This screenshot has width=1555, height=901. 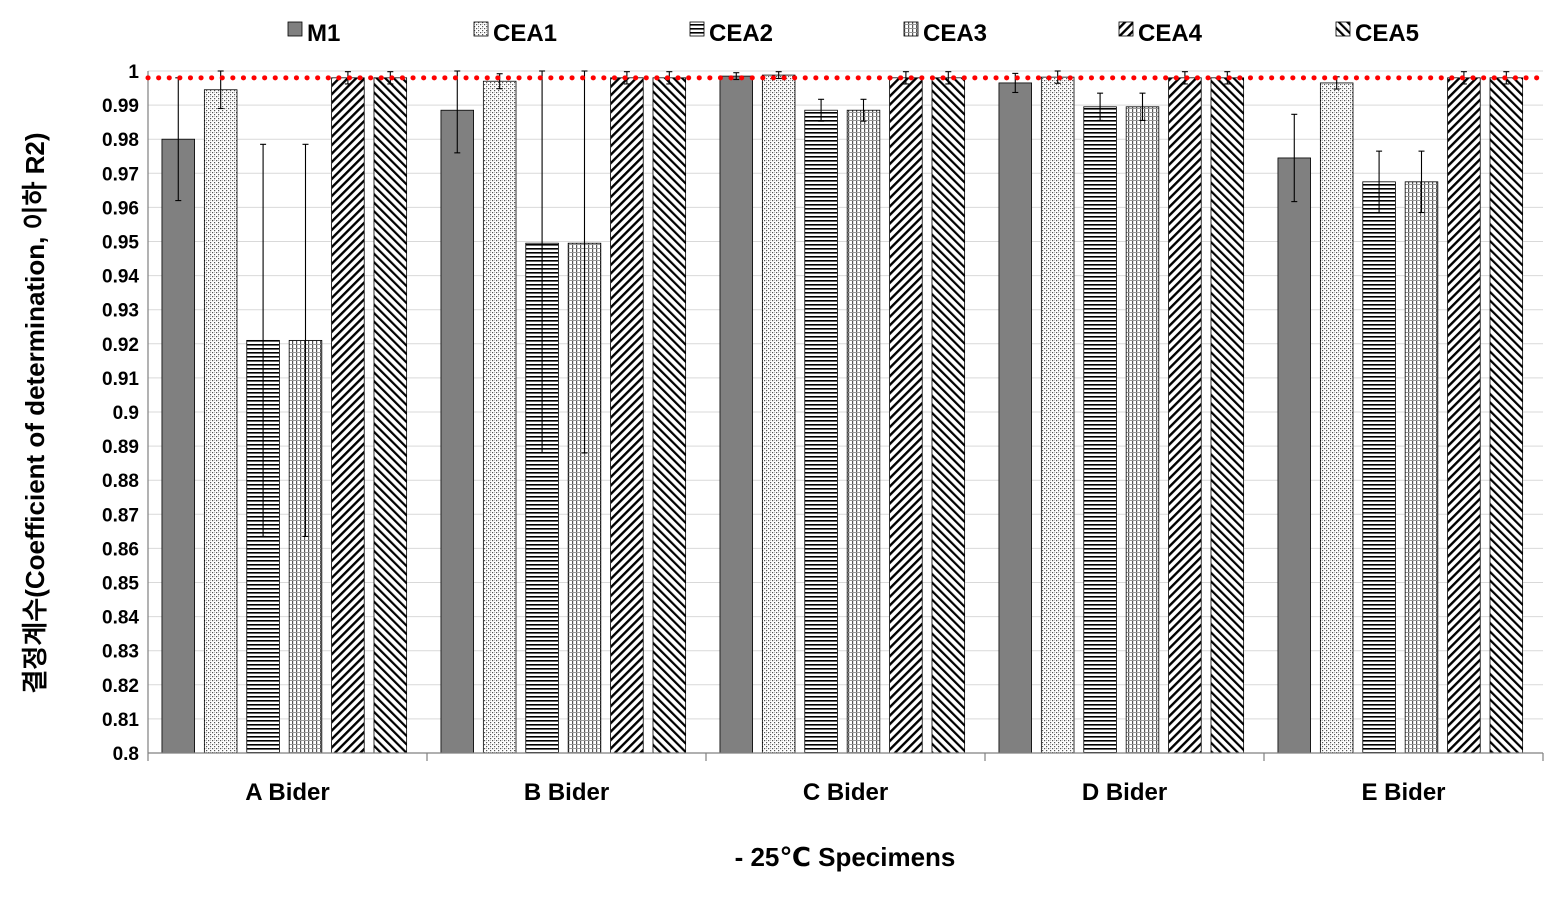 I want to click on x-tick-label: C Bider, so click(x=845, y=792).